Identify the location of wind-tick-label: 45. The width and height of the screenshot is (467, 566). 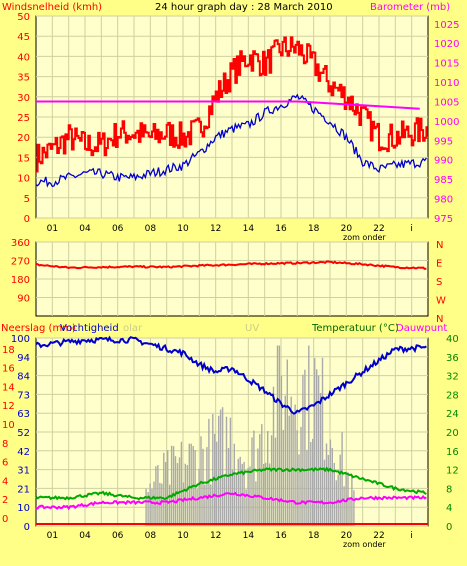
(23, 37).